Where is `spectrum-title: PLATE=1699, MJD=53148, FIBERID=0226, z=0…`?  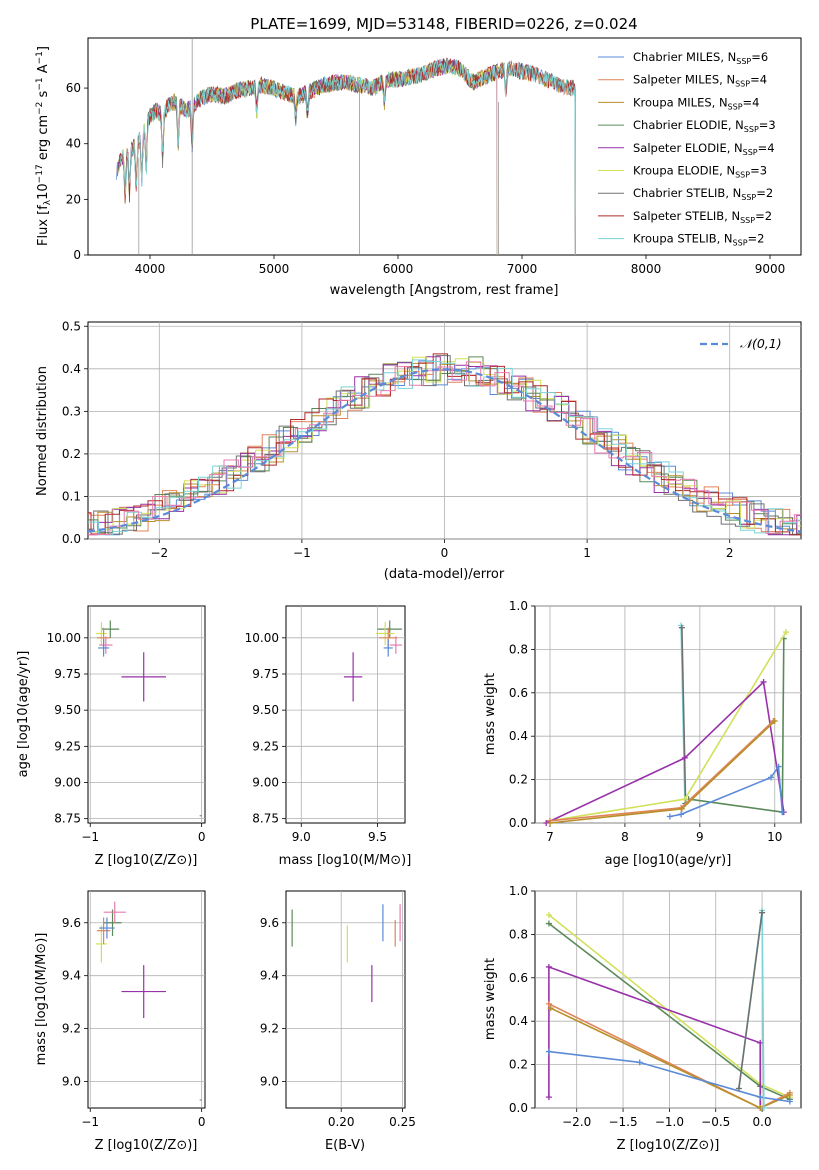 spectrum-title: PLATE=1699, MJD=53148, FIBERID=0226, z=0… is located at coordinates (443, 24).